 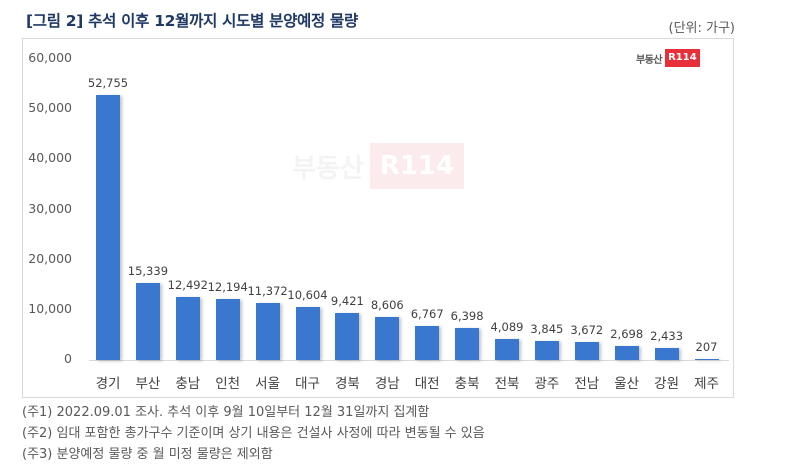 What do you see at coordinates (187, 285) in the screenshot?
I see `bar-value-label: 12,492` at bounding box center [187, 285].